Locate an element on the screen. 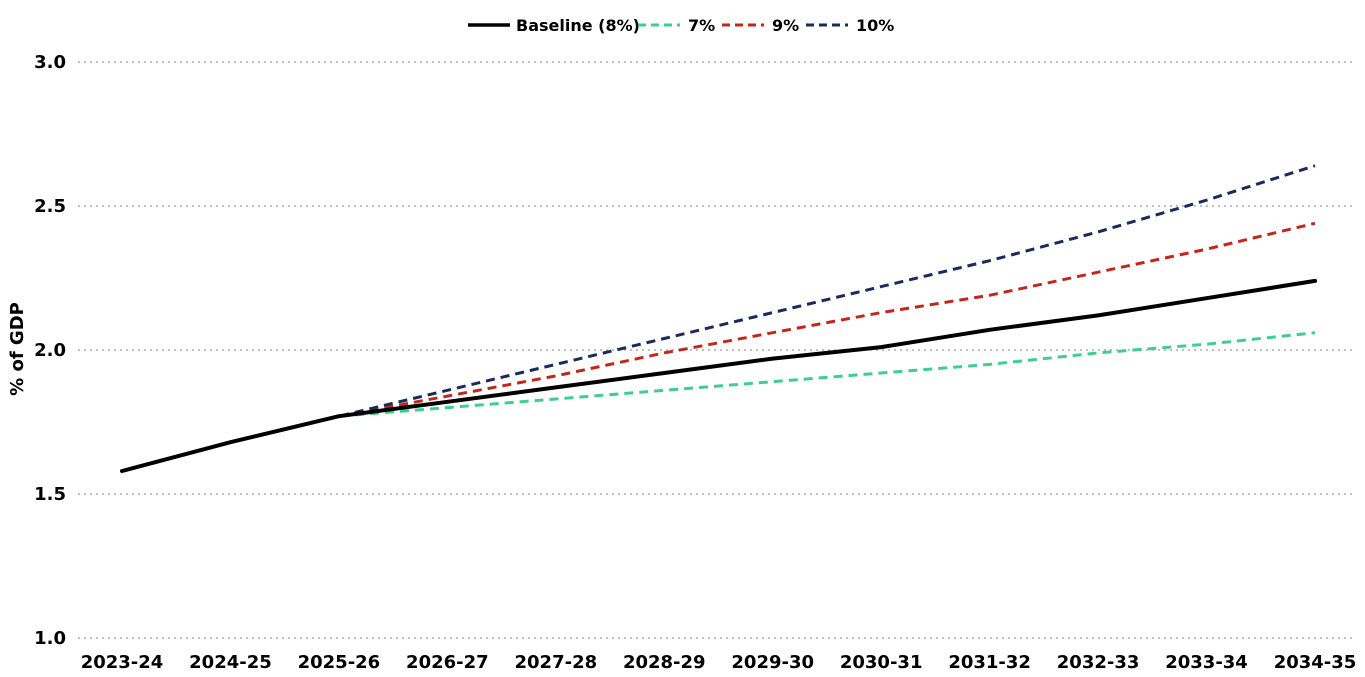 The height and width of the screenshot is (677, 1365). y-tick-label: 1.5 is located at coordinates (50, 494).